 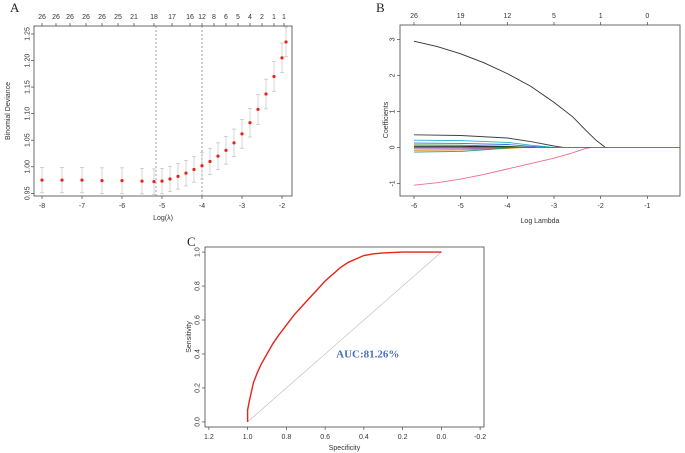 I want to click on y-tick-label: 0.0, so click(x=198, y=422).